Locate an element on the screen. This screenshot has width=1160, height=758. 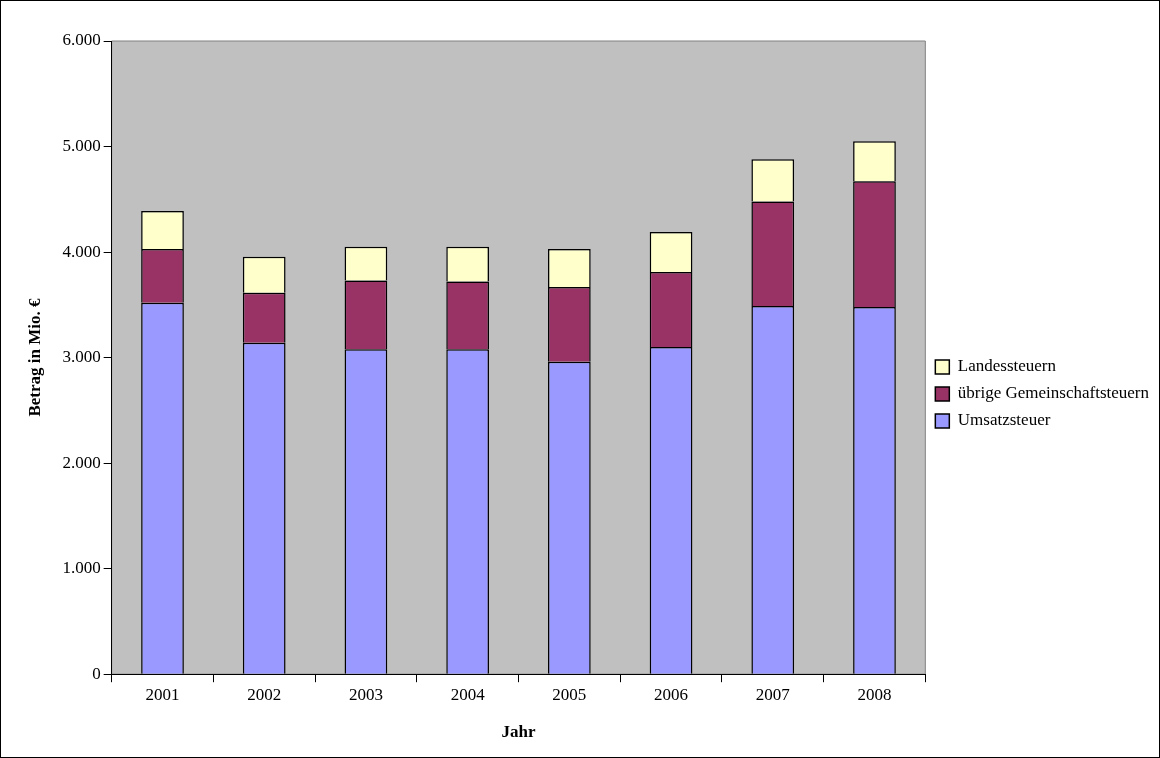
y-tick-label: 1.000 is located at coordinates (81, 568).